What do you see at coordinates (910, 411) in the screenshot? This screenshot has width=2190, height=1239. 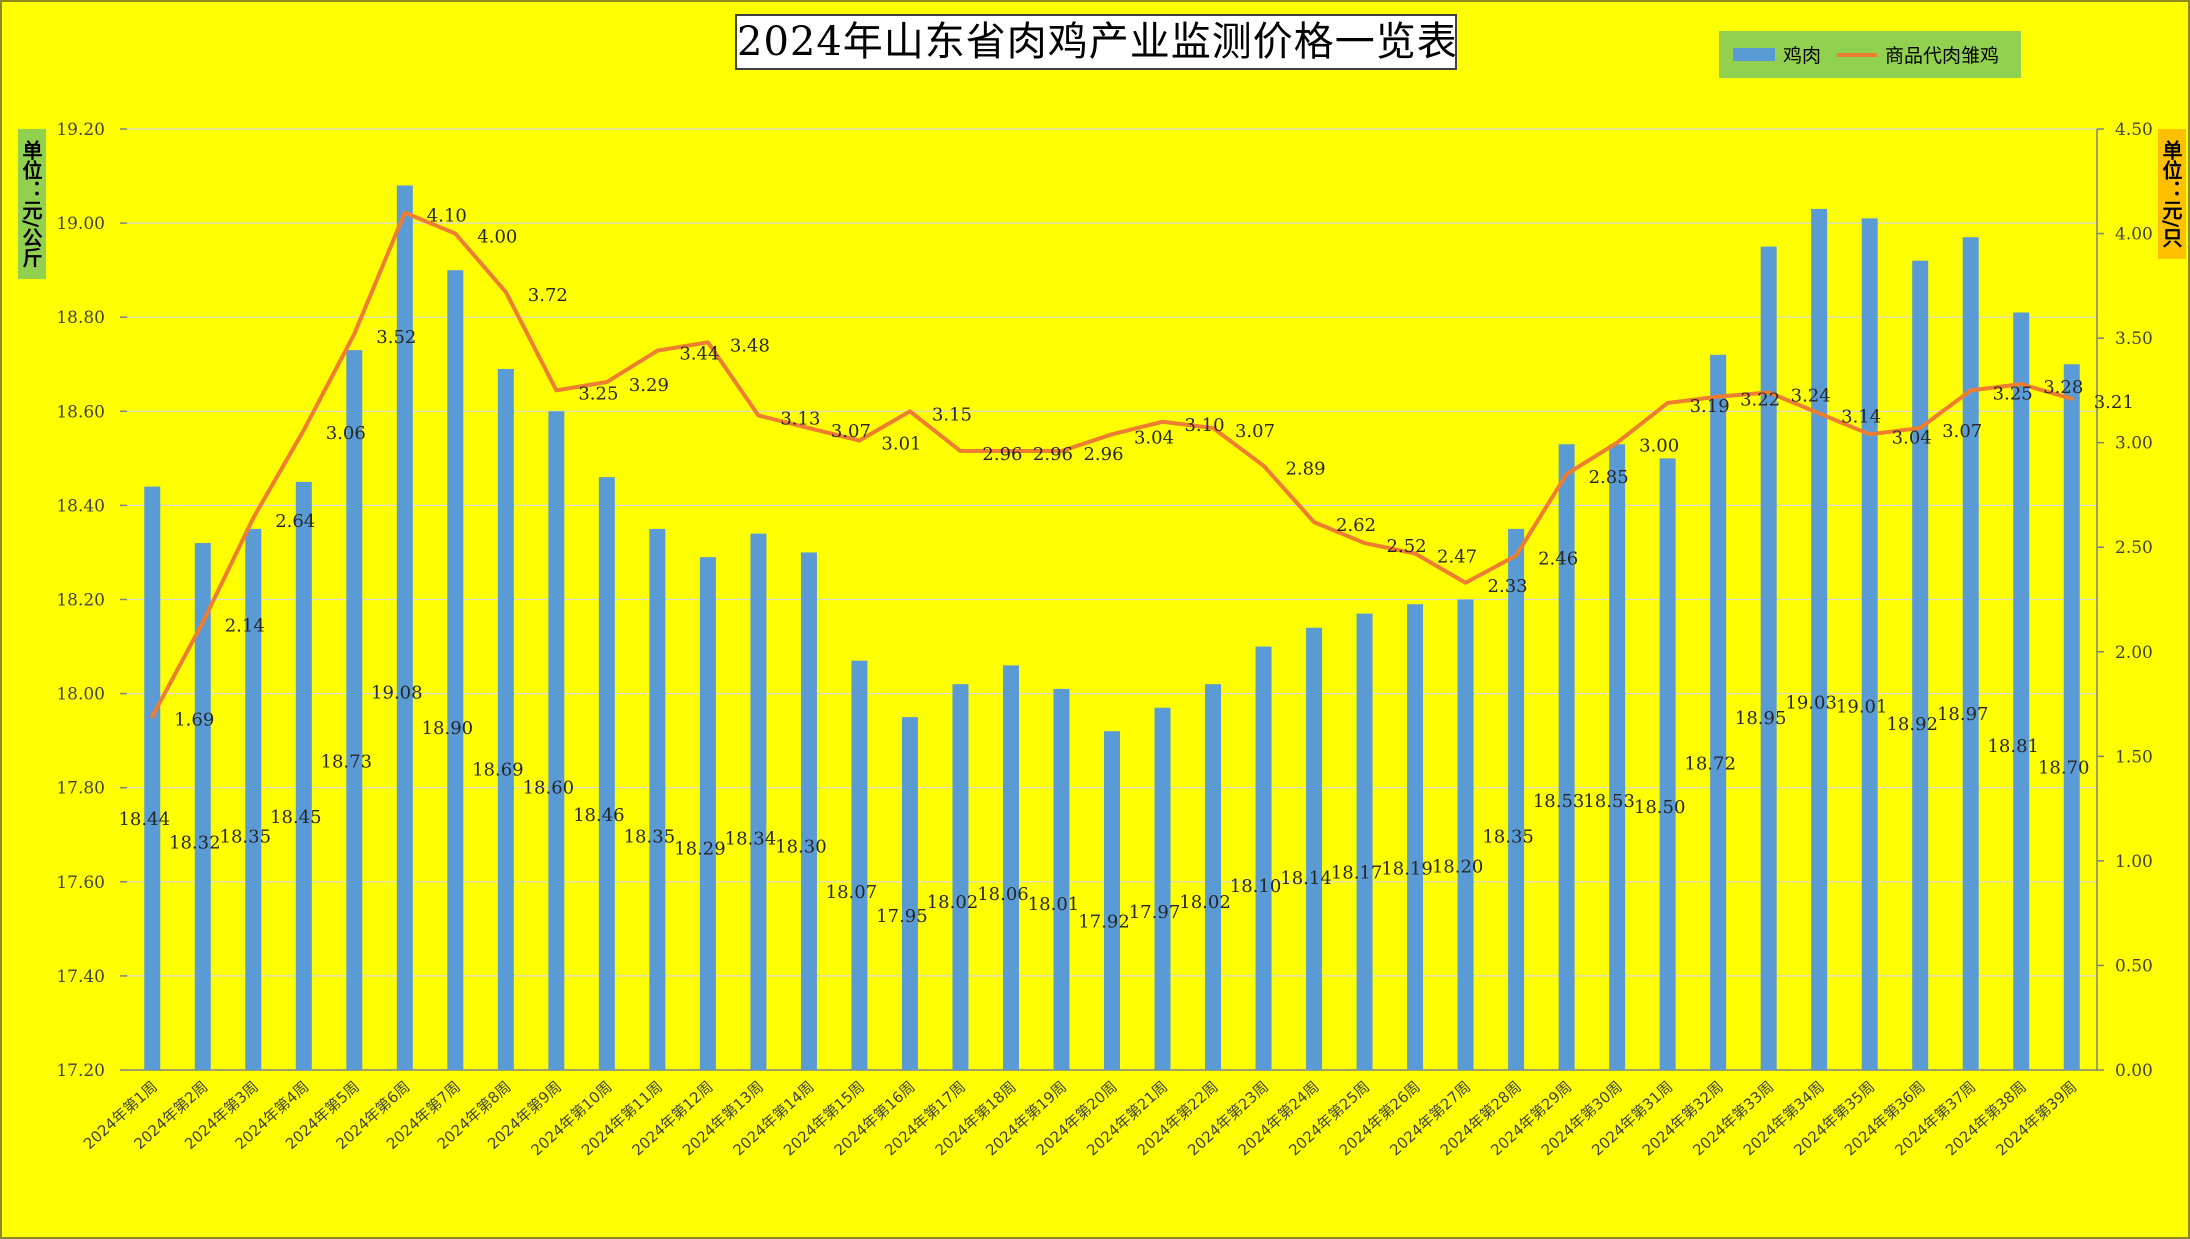 I see `line-point-2024年第16周` at bounding box center [910, 411].